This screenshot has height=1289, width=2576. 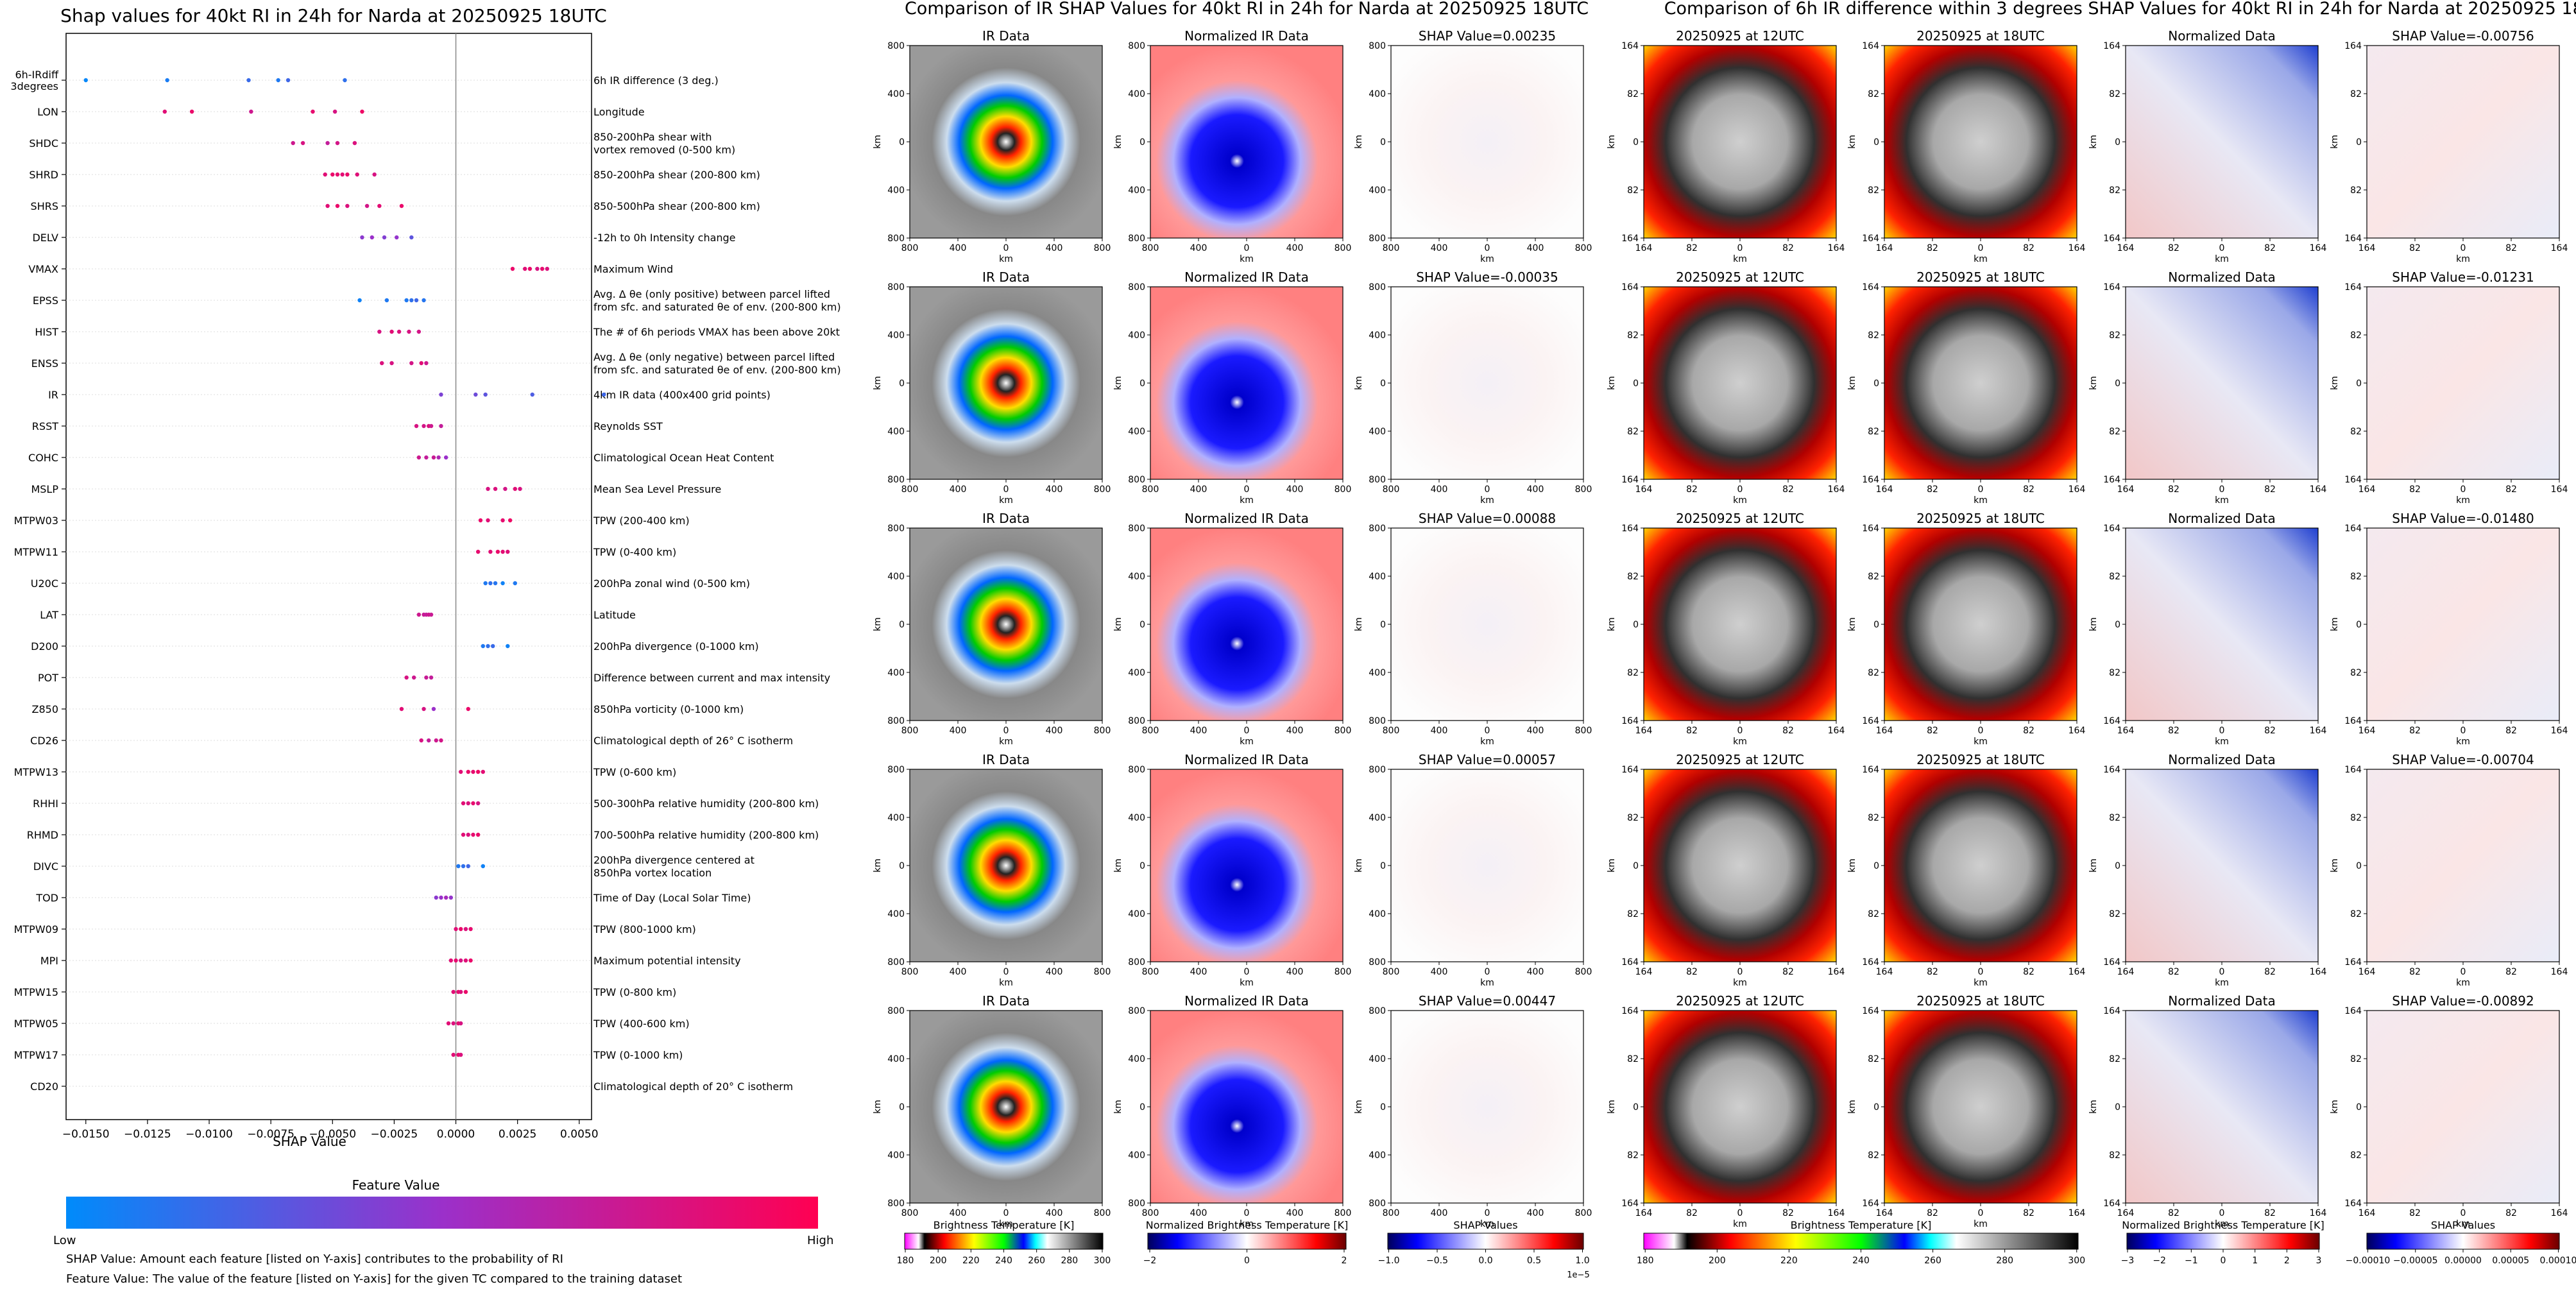 What do you see at coordinates (46, 332) in the screenshot?
I see `feature-code: HIST` at bounding box center [46, 332].